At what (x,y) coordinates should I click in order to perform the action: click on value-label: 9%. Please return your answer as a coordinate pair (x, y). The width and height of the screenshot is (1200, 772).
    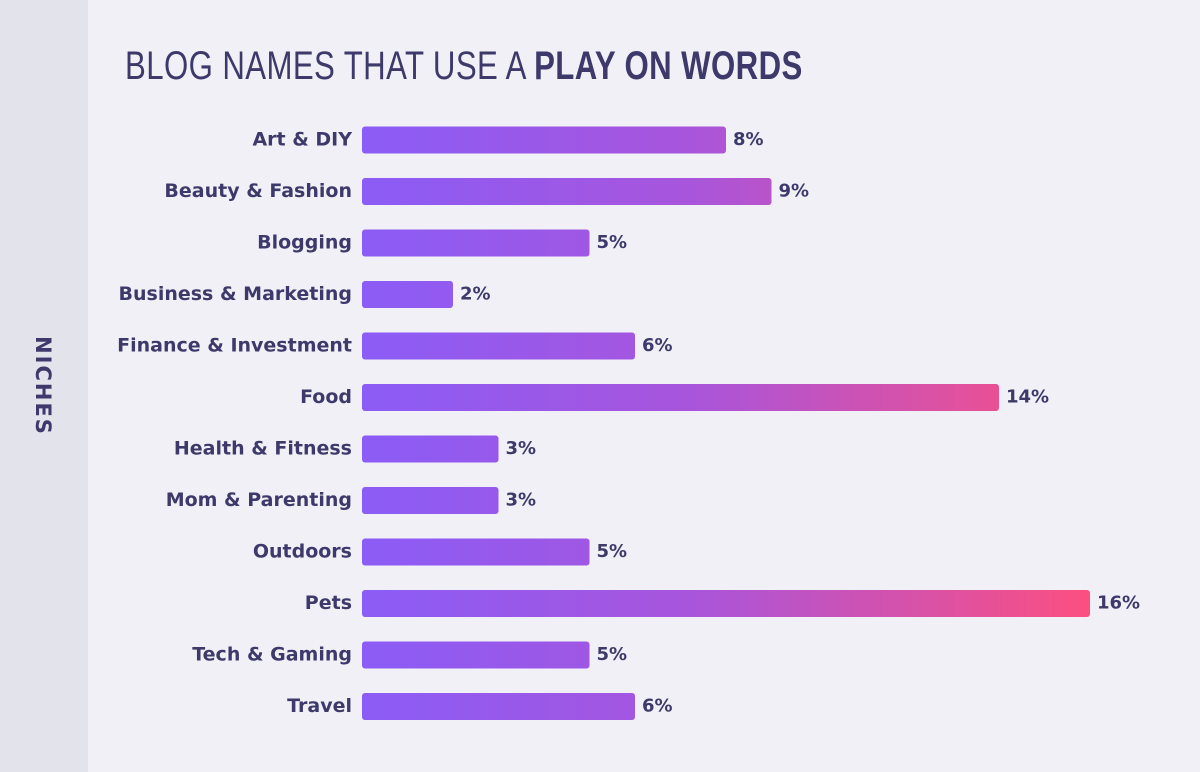
    Looking at the image, I should click on (794, 191).